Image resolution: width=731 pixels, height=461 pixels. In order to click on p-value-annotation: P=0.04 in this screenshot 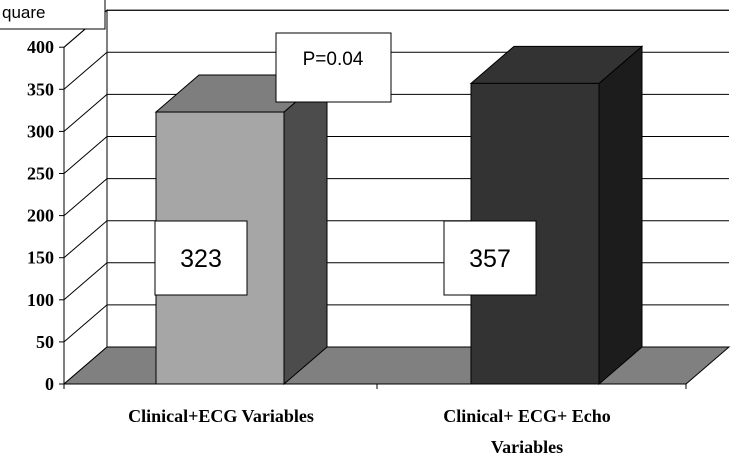, I will do `click(333, 67)`.